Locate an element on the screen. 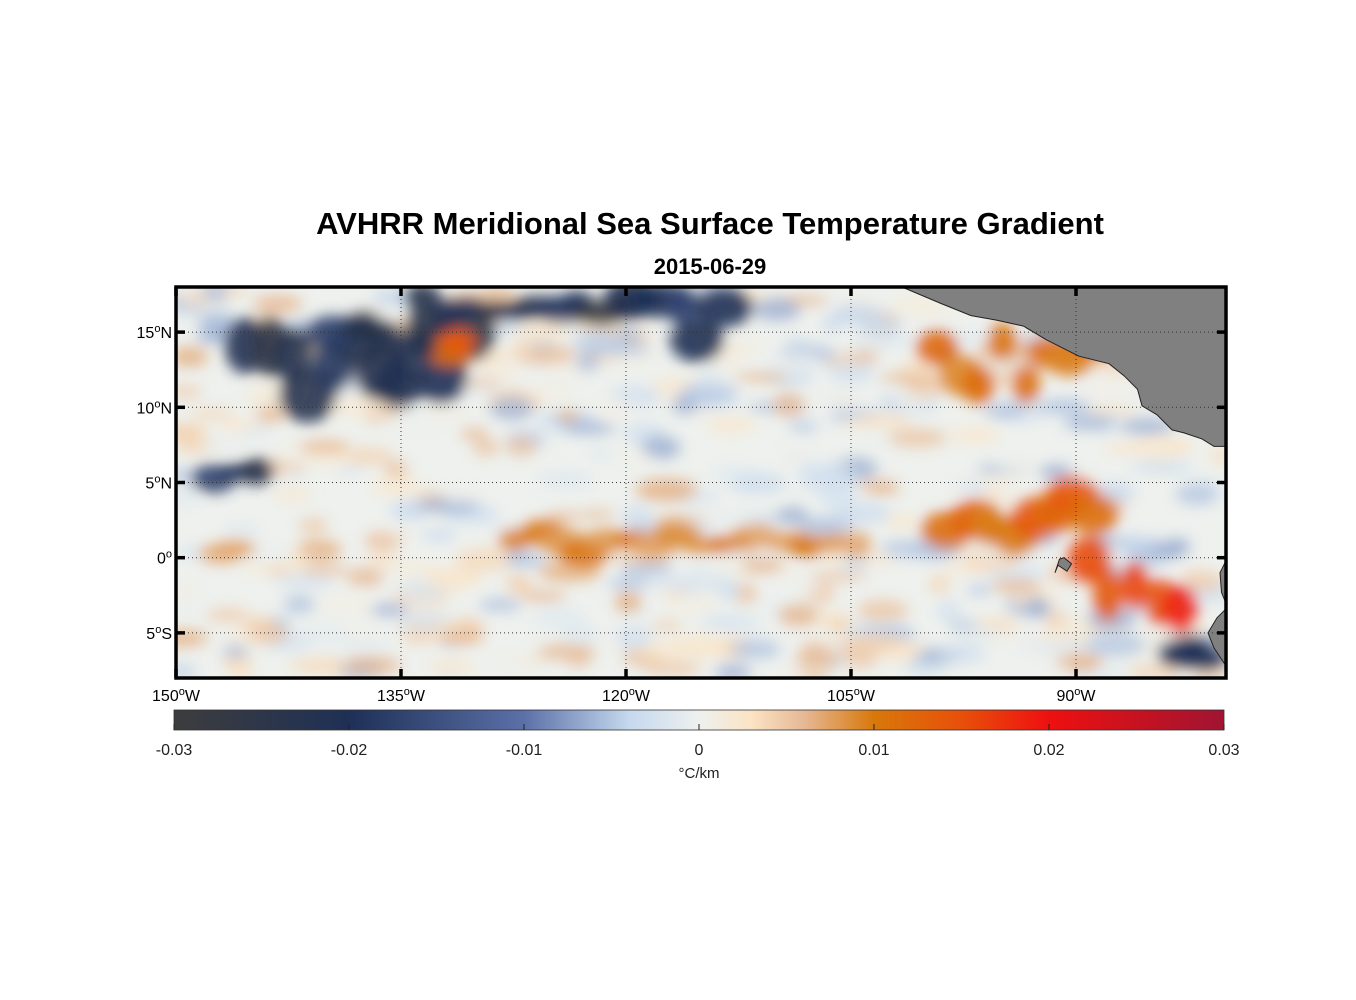 Image resolution: width=1356 pixels, height=1000 pixels. chart-subtitle: 2015-06-29 is located at coordinates (710, 266).